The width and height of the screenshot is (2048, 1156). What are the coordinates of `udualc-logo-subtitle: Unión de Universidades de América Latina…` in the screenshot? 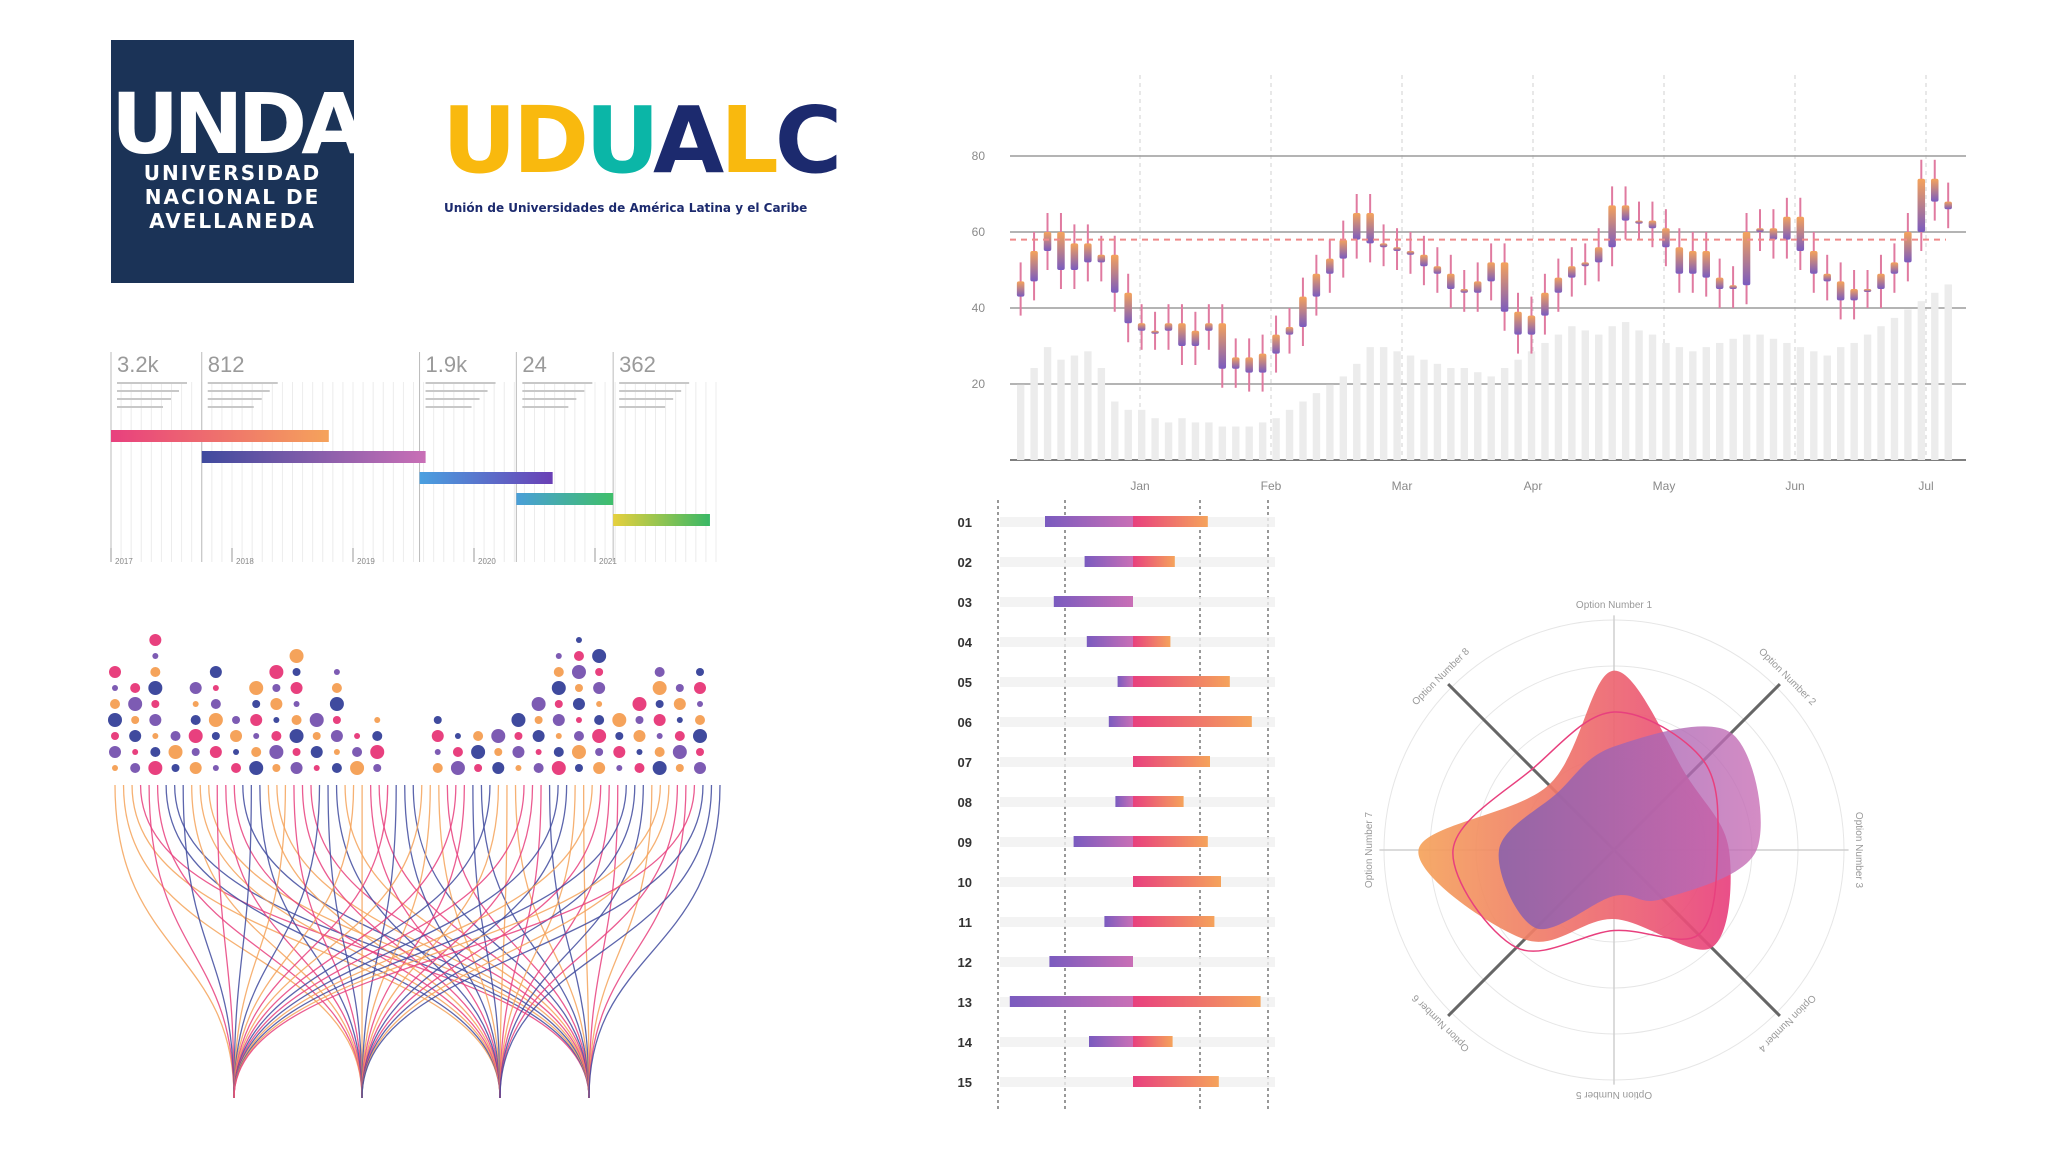 It's located at (626, 208).